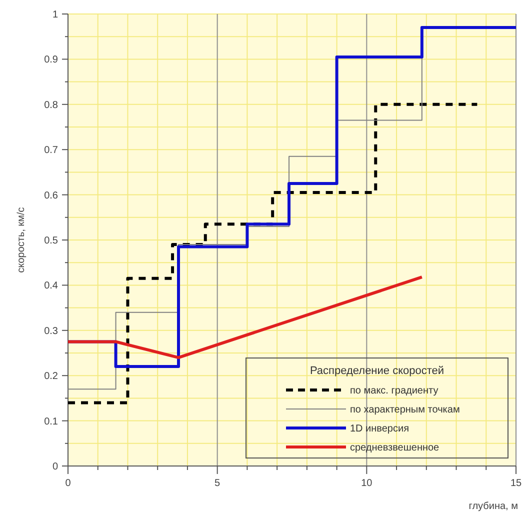 The height and width of the screenshot is (517, 522). What do you see at coordinates (493, 506) in the screenshot?
I see `x-axis-title: глубина, м` at bounding box center [493, 506].